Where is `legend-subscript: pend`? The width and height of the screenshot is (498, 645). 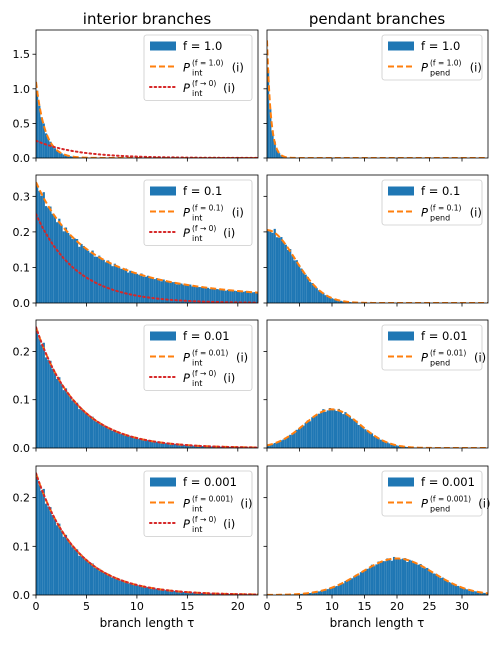
legend-subscript: pend is located at coordinates (440, 509).